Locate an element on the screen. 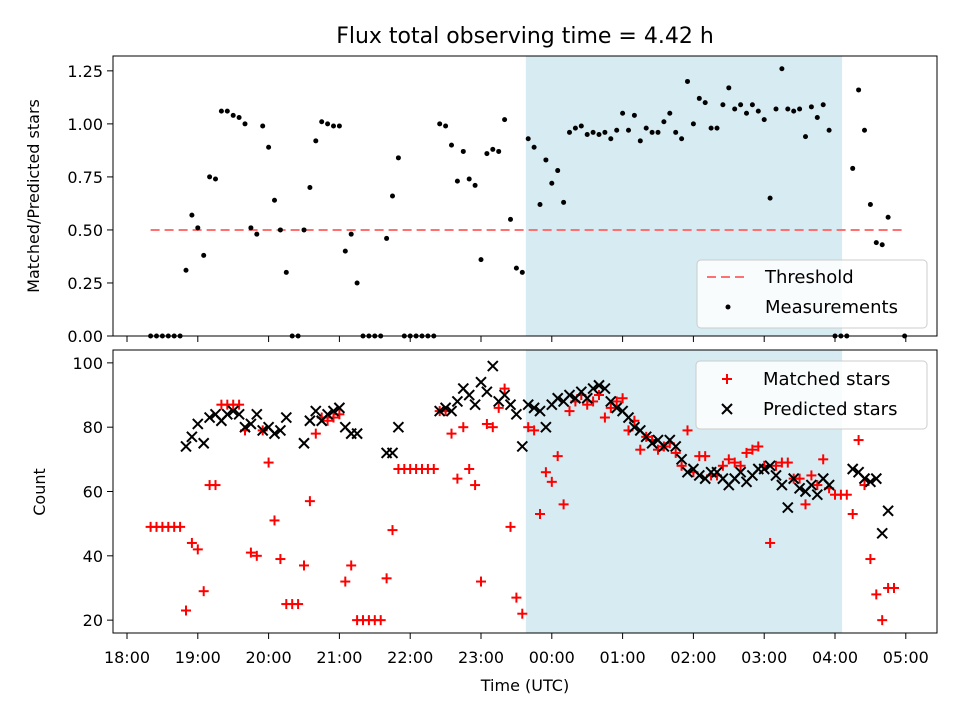  predicted-swatch-marker is located at coordinates (727, 409).